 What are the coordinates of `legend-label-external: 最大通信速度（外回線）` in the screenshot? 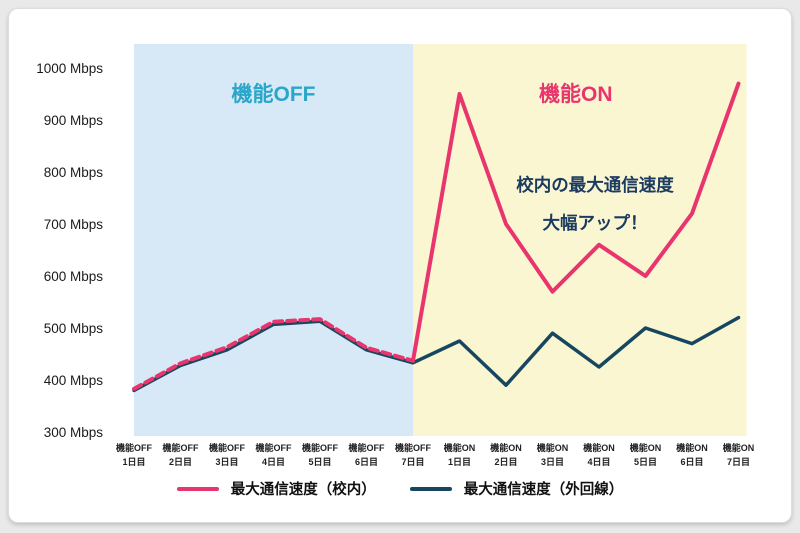 It's located at (543, 490).